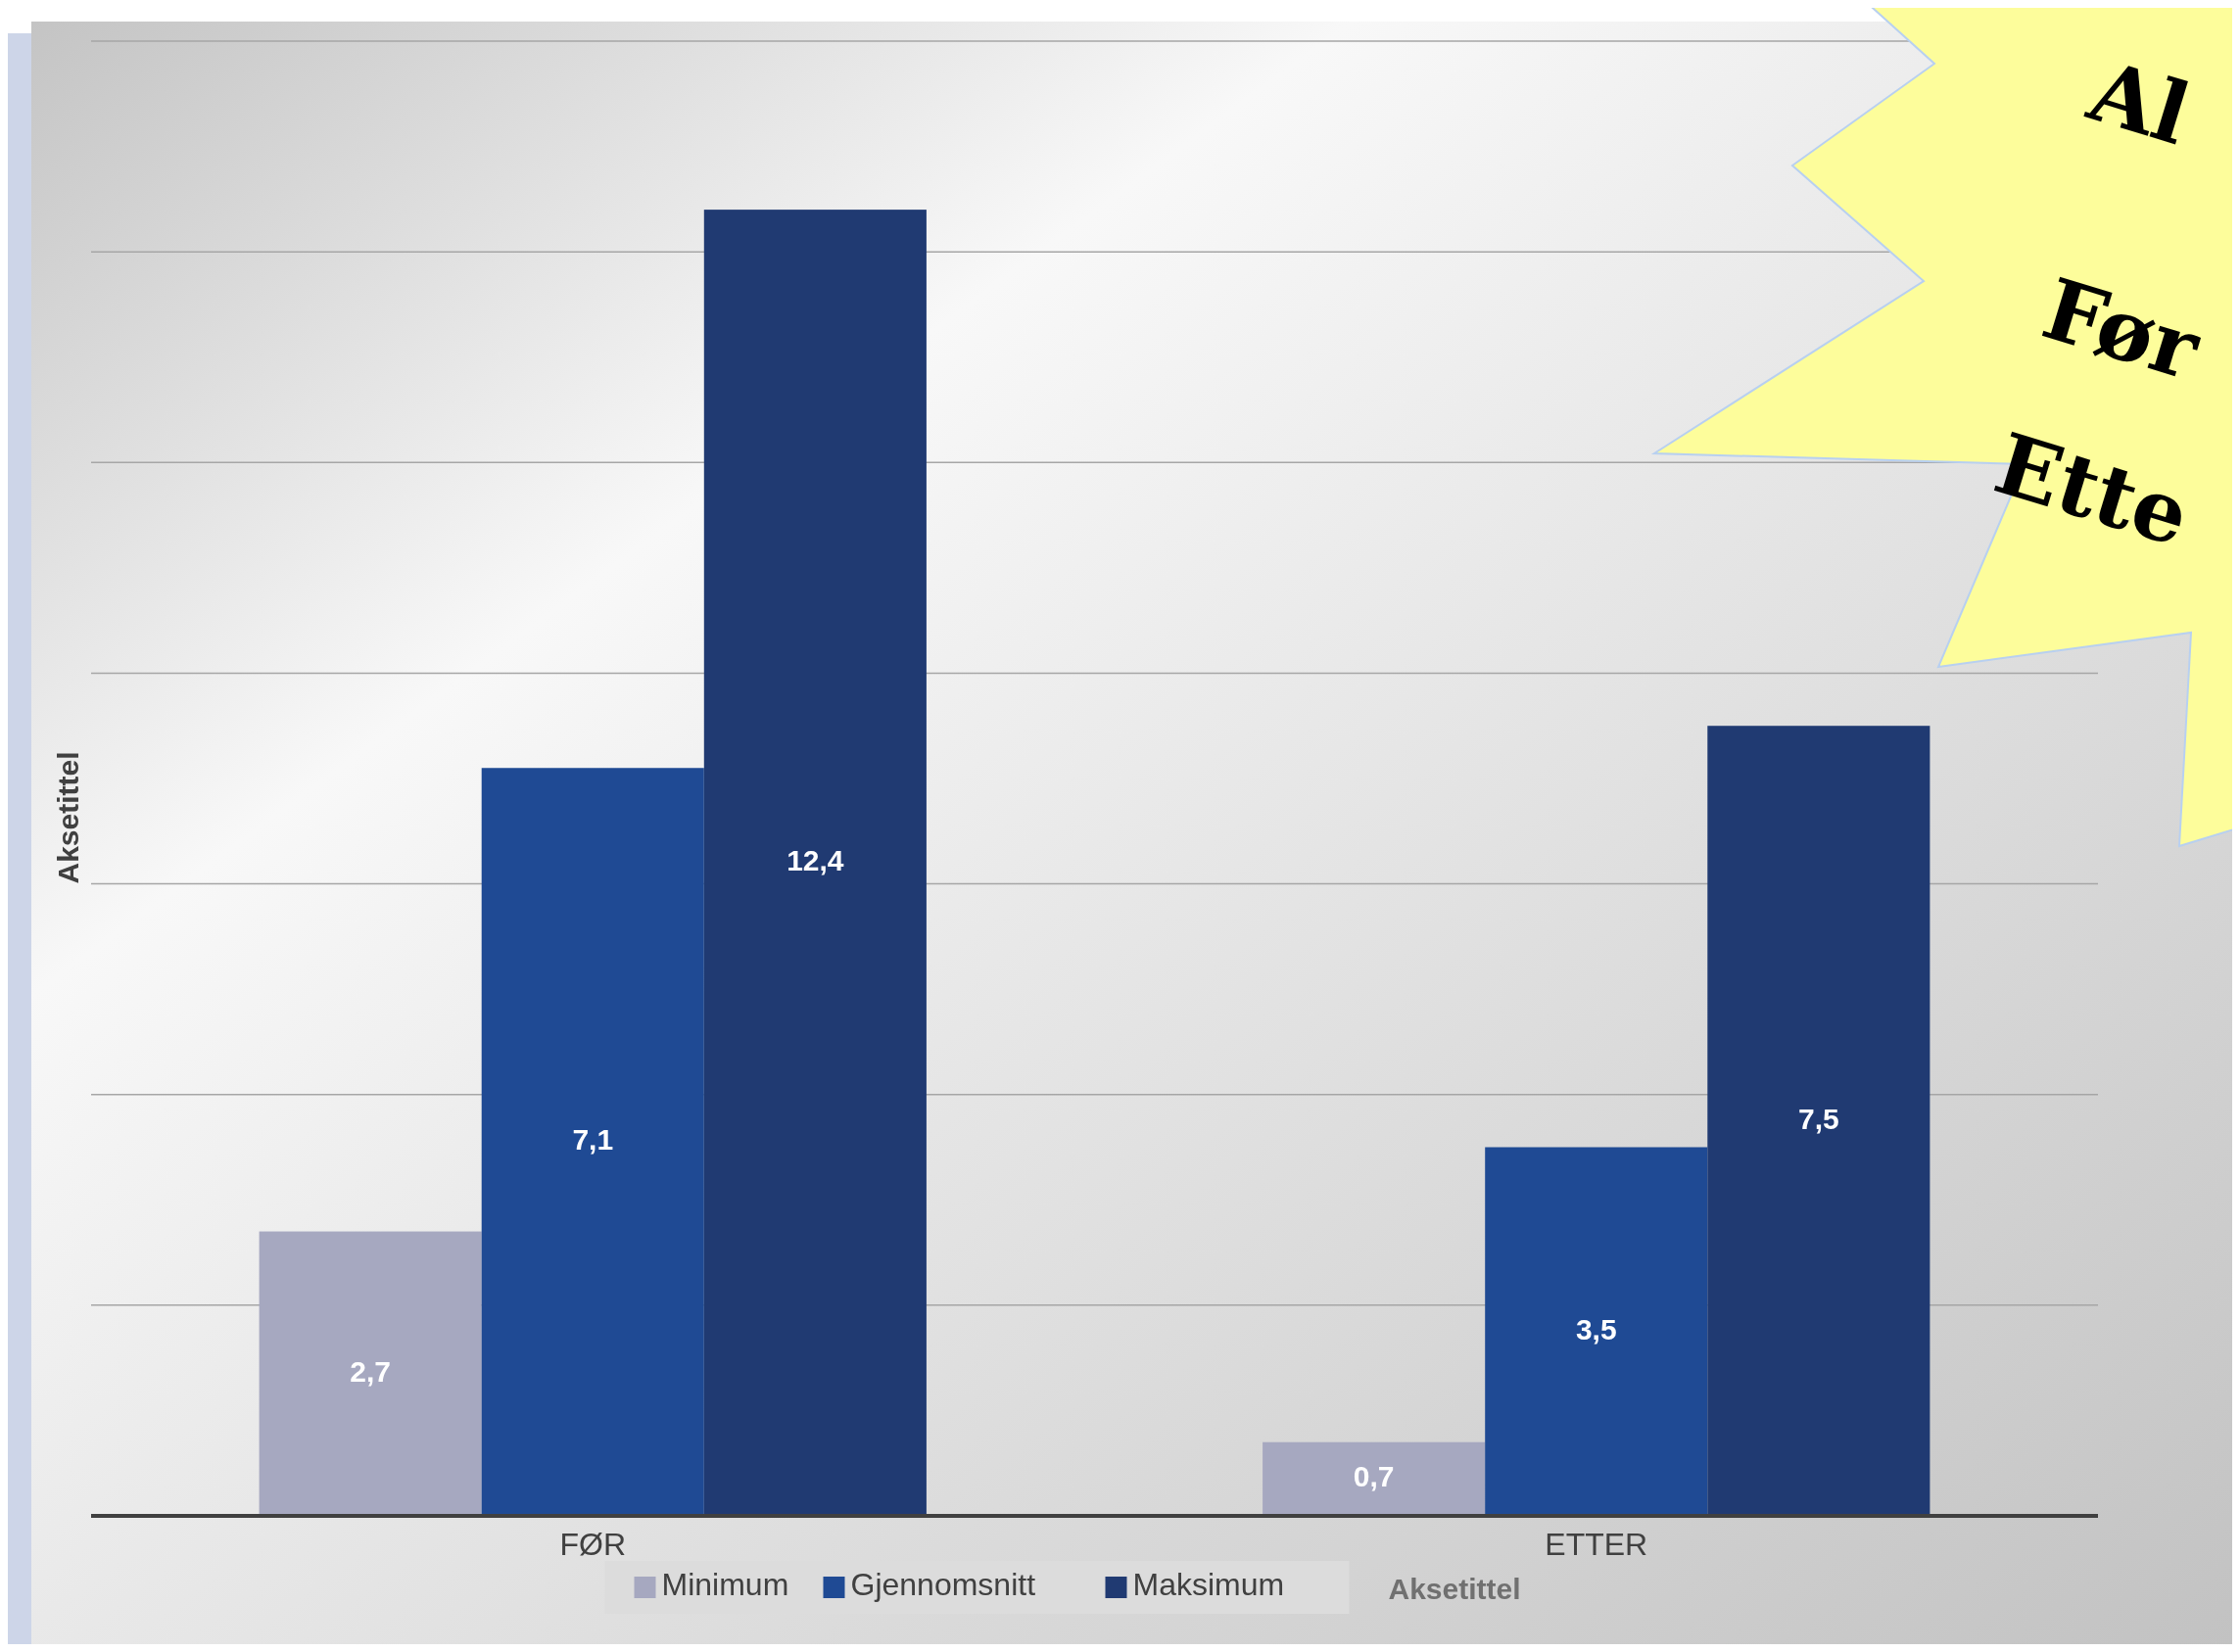 The width and height of the screenshot is (2240, 1652). I want to click on x-axis-title: Aksetittel, so click(1455, 1588).